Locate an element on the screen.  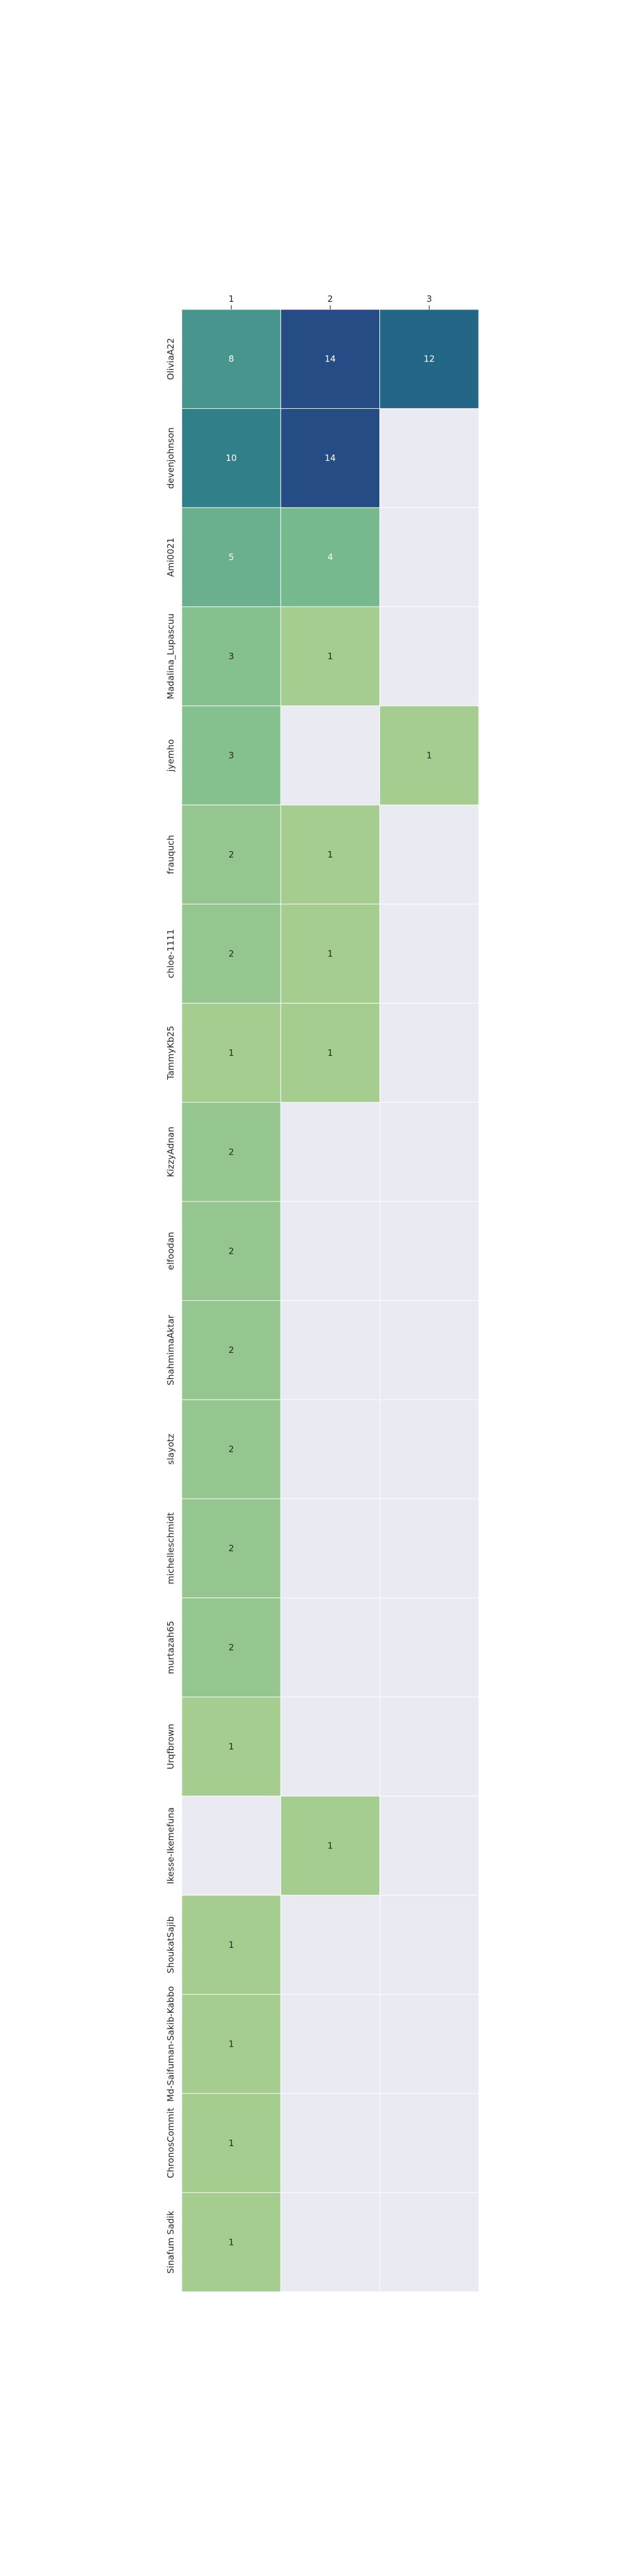
y-tick-label: slayotz is located at coordinates (171, 1449).